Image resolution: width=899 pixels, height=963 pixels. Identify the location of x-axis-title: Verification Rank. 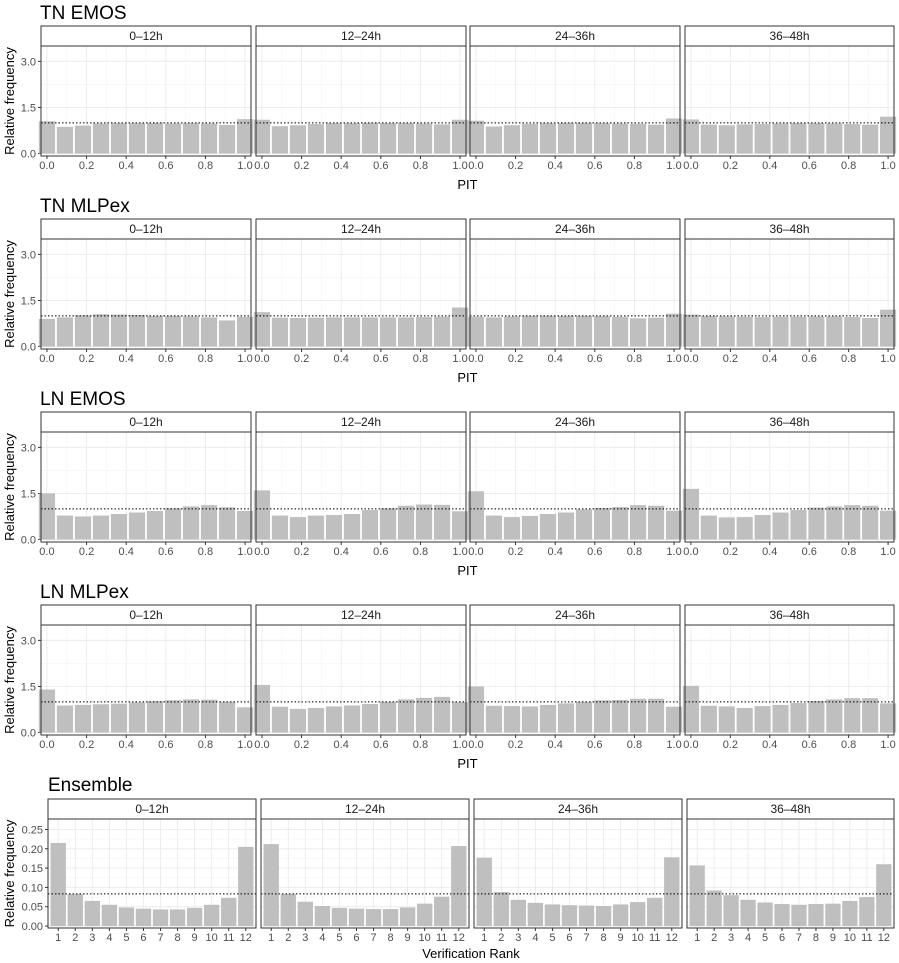
(471, 953).